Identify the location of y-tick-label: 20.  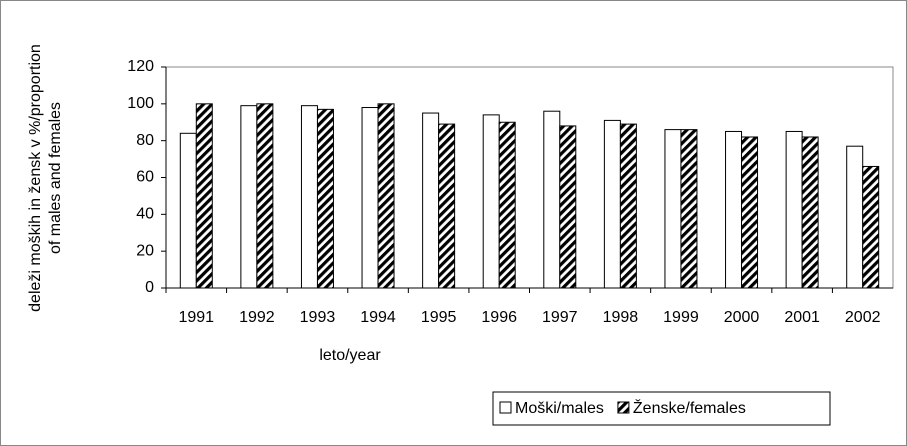
(145, 250).